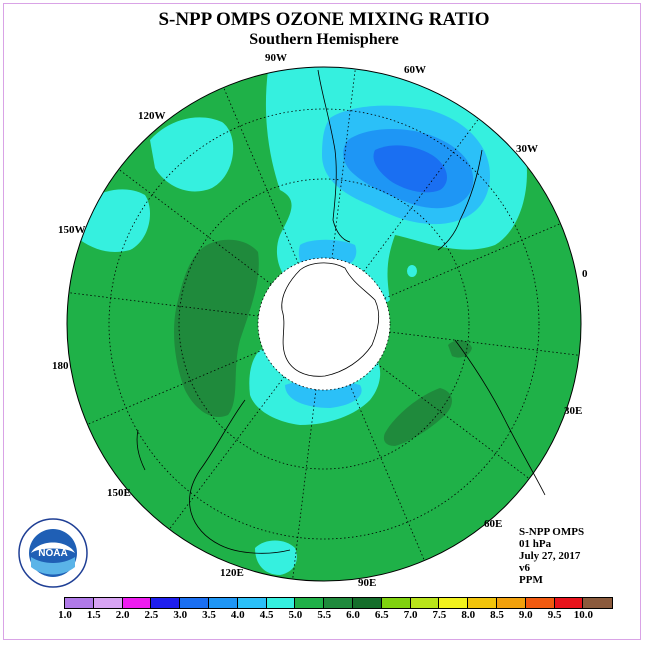 The image size is (648, 648). I want to click on polar-data-gap, so click(324, 324).